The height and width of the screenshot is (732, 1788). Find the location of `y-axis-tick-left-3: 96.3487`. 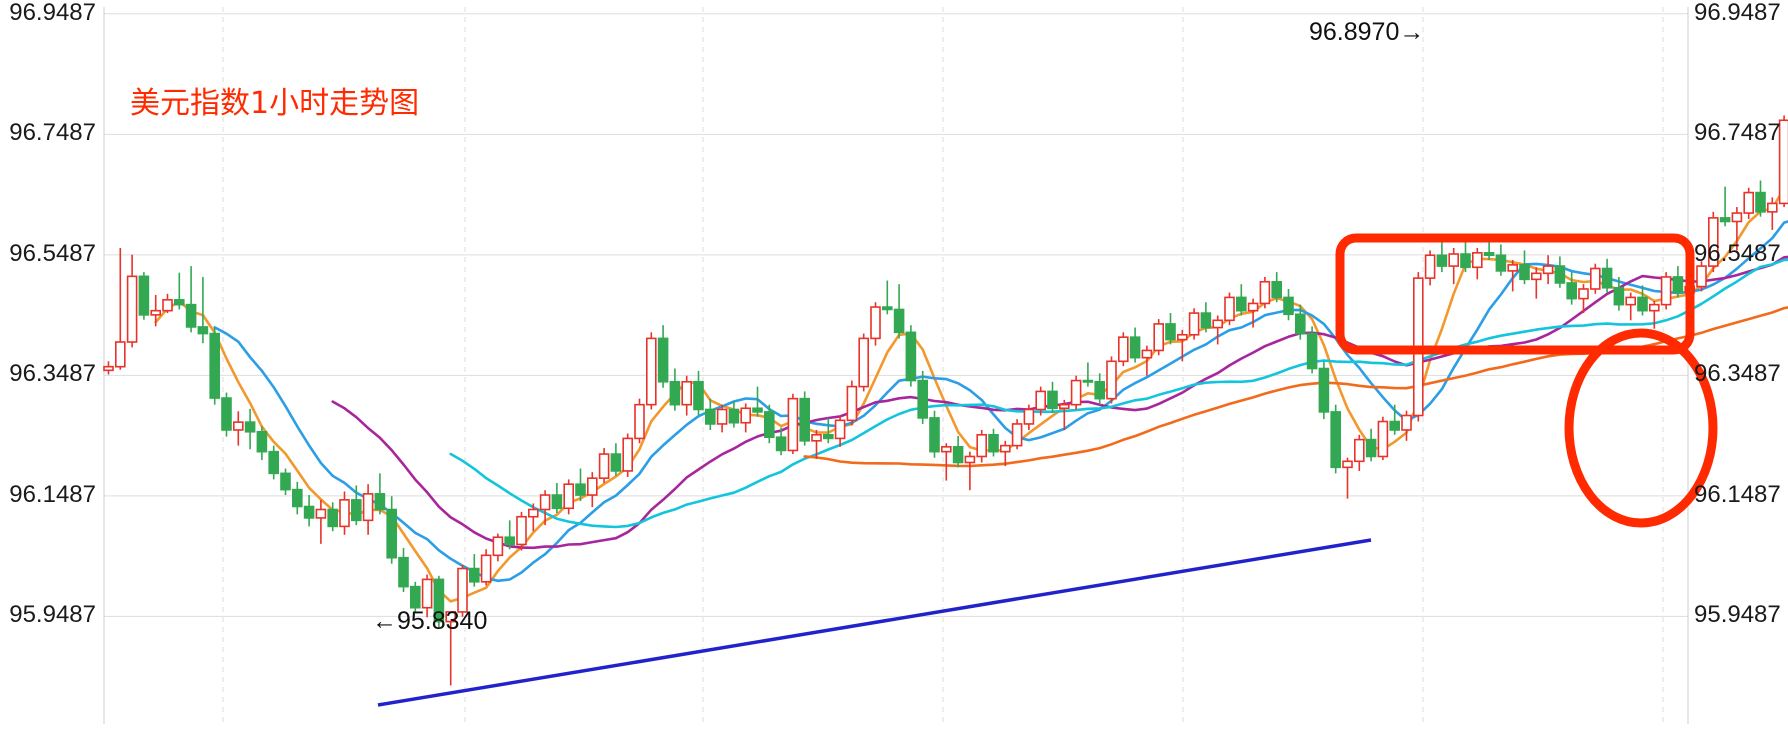

y-axis-tick-left-3: 96.3487 is located at coordinates (52, 374).